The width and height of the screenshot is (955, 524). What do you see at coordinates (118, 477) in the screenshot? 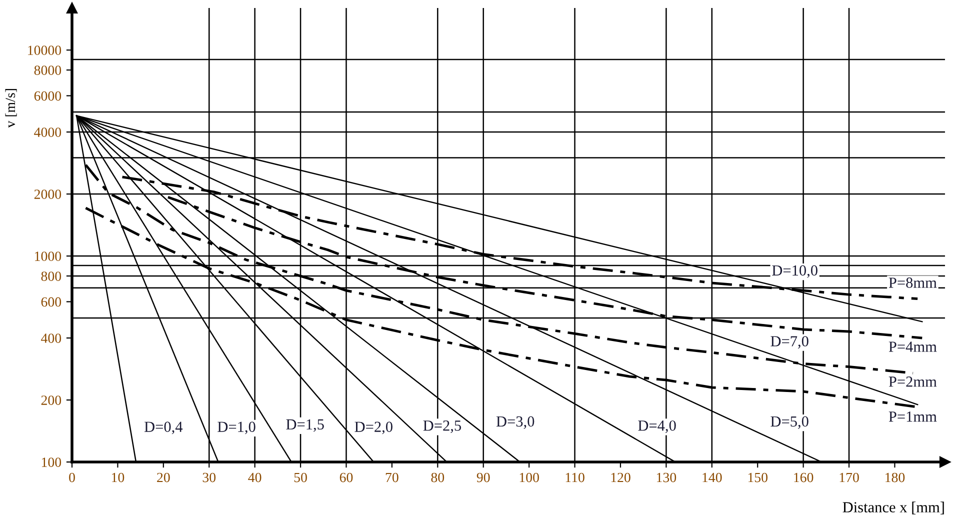
I see `x-tick-label: 10` at bounding box center [118, 477].